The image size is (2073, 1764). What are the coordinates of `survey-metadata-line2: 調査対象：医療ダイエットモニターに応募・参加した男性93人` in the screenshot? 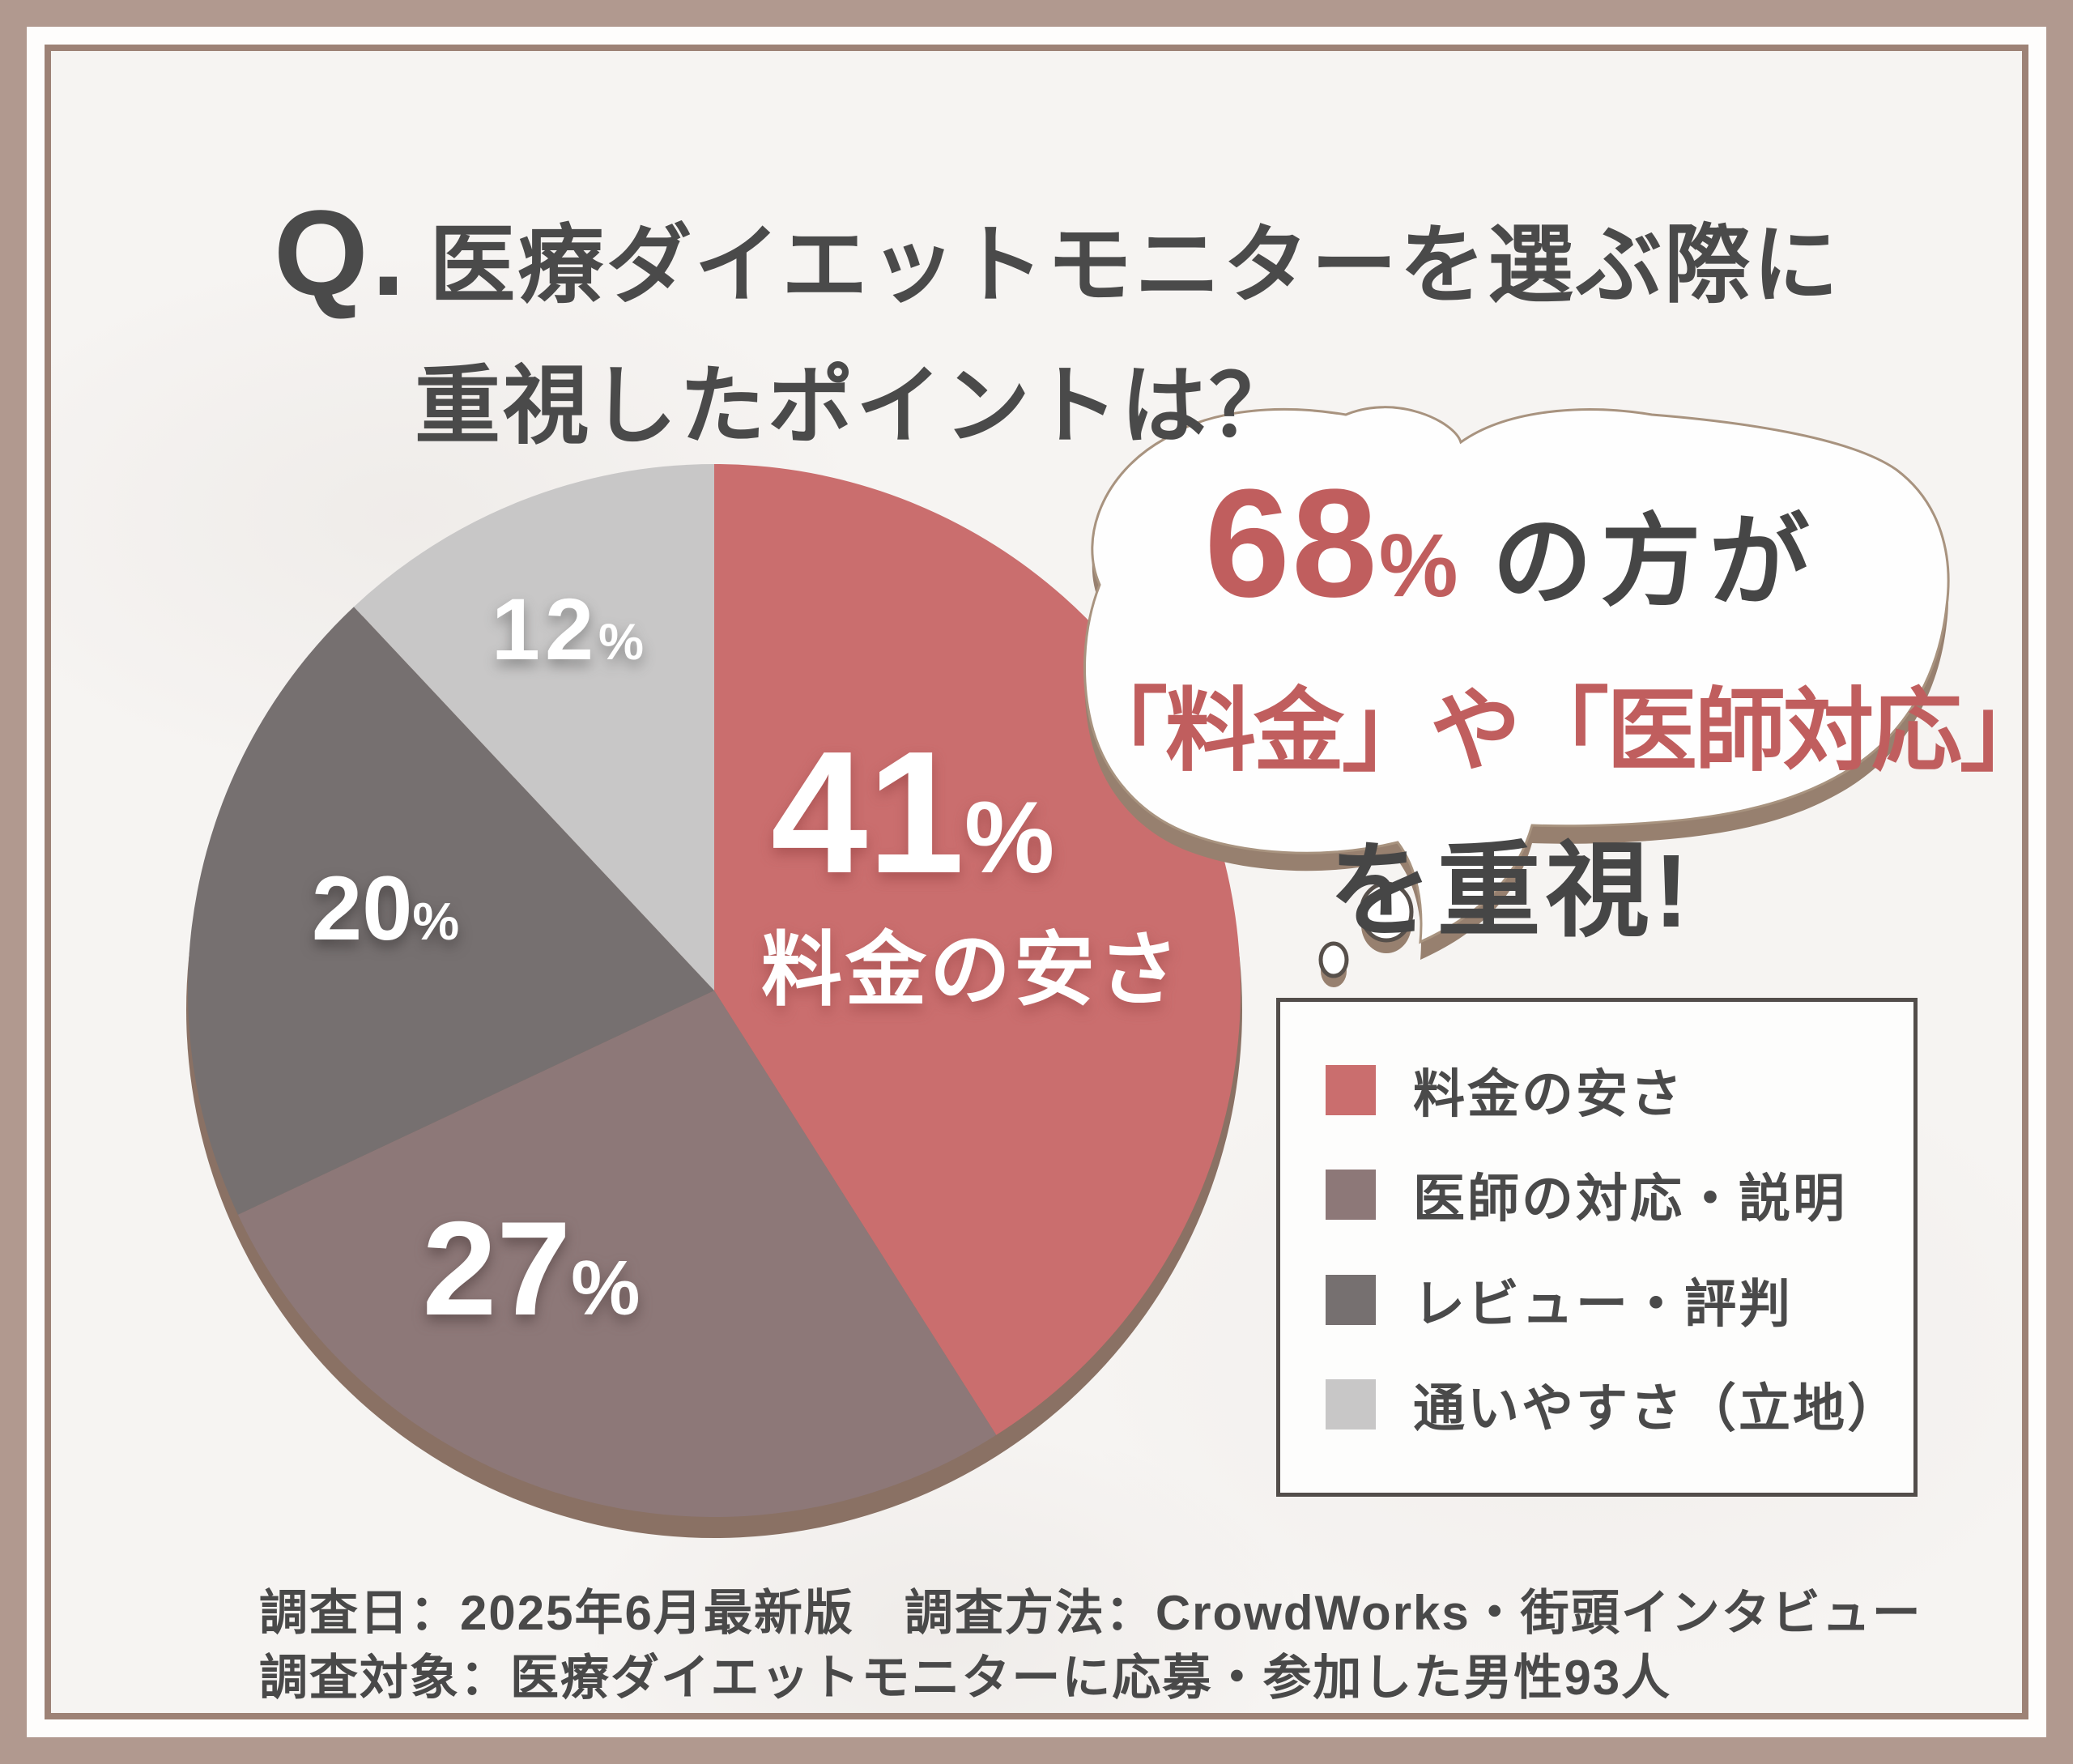 It's located at (965, 1678).